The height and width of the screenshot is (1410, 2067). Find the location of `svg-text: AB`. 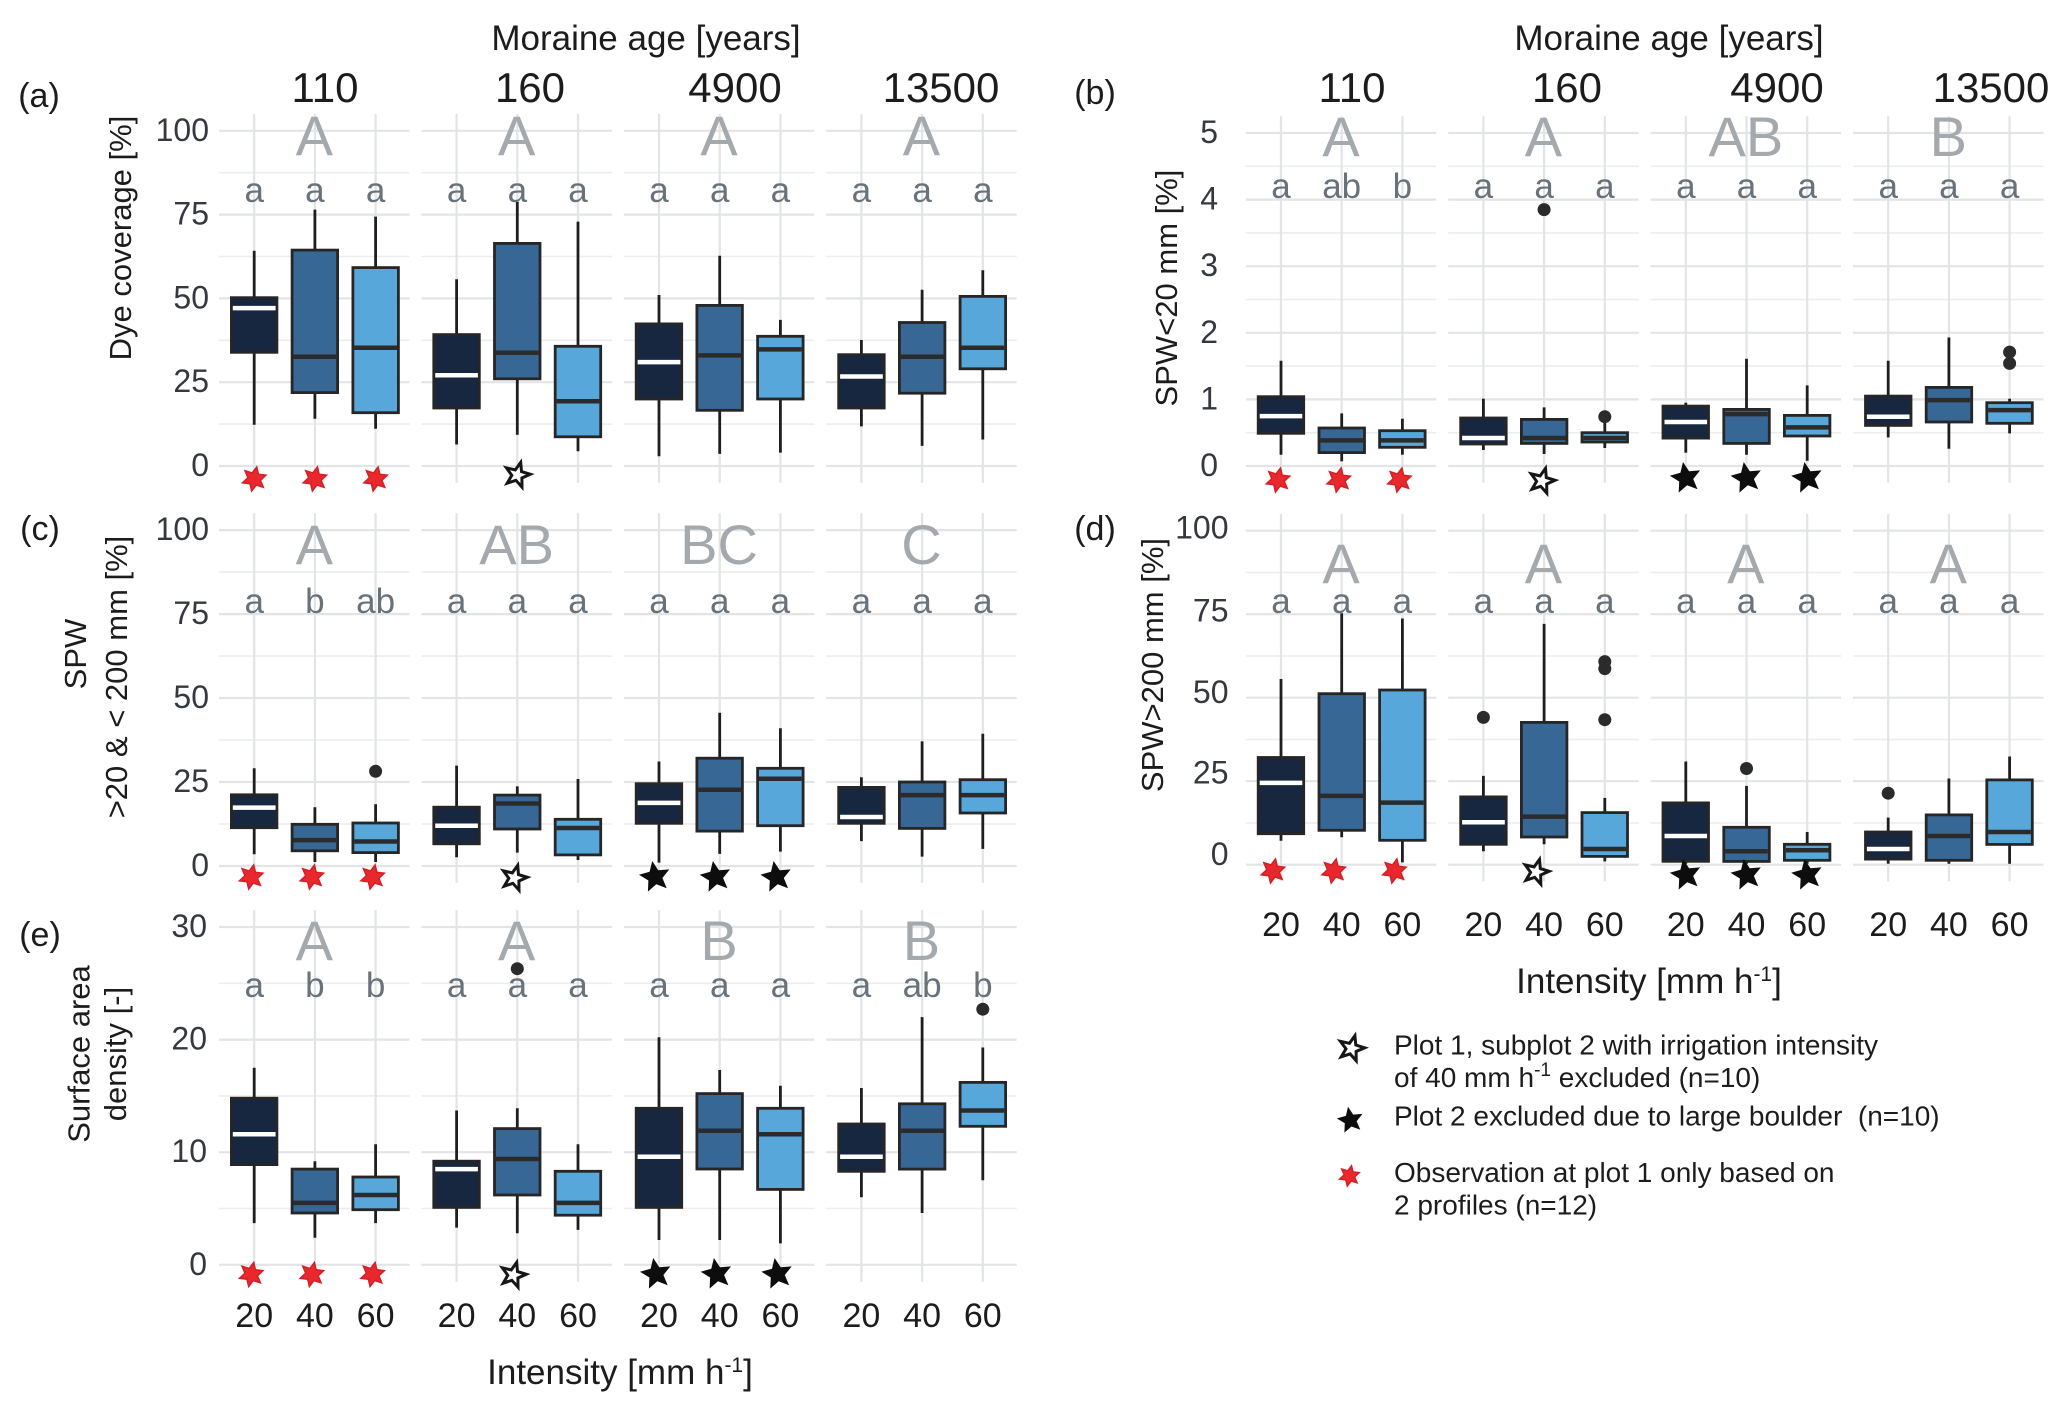

svg-text: AB is located at coordinates (1745, 136).